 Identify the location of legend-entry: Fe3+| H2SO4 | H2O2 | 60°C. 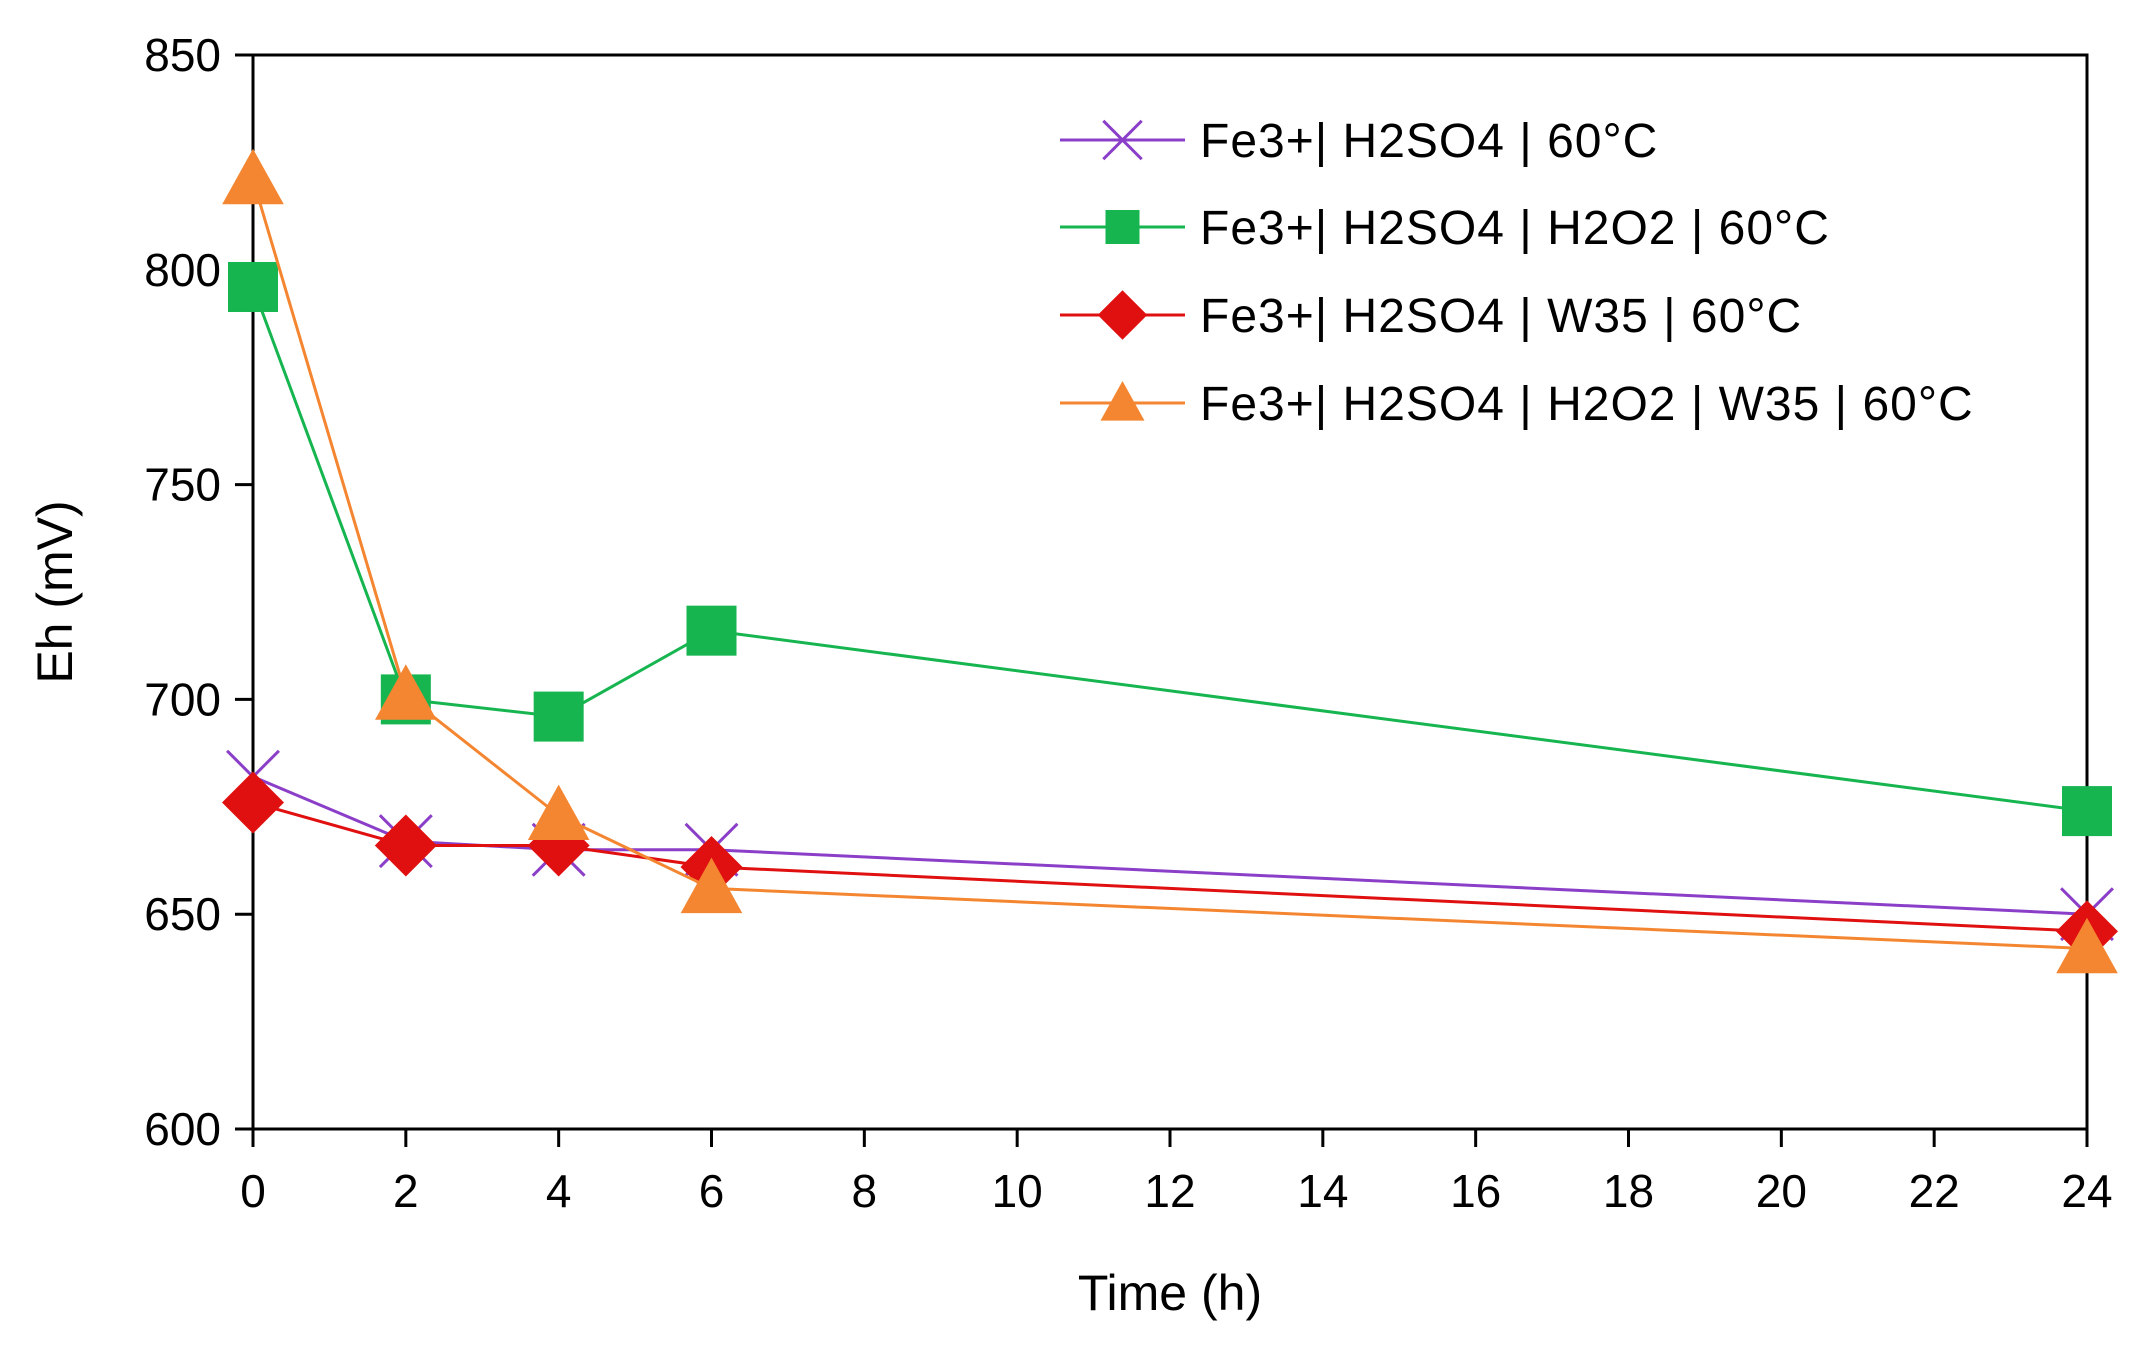
(1445, 228).